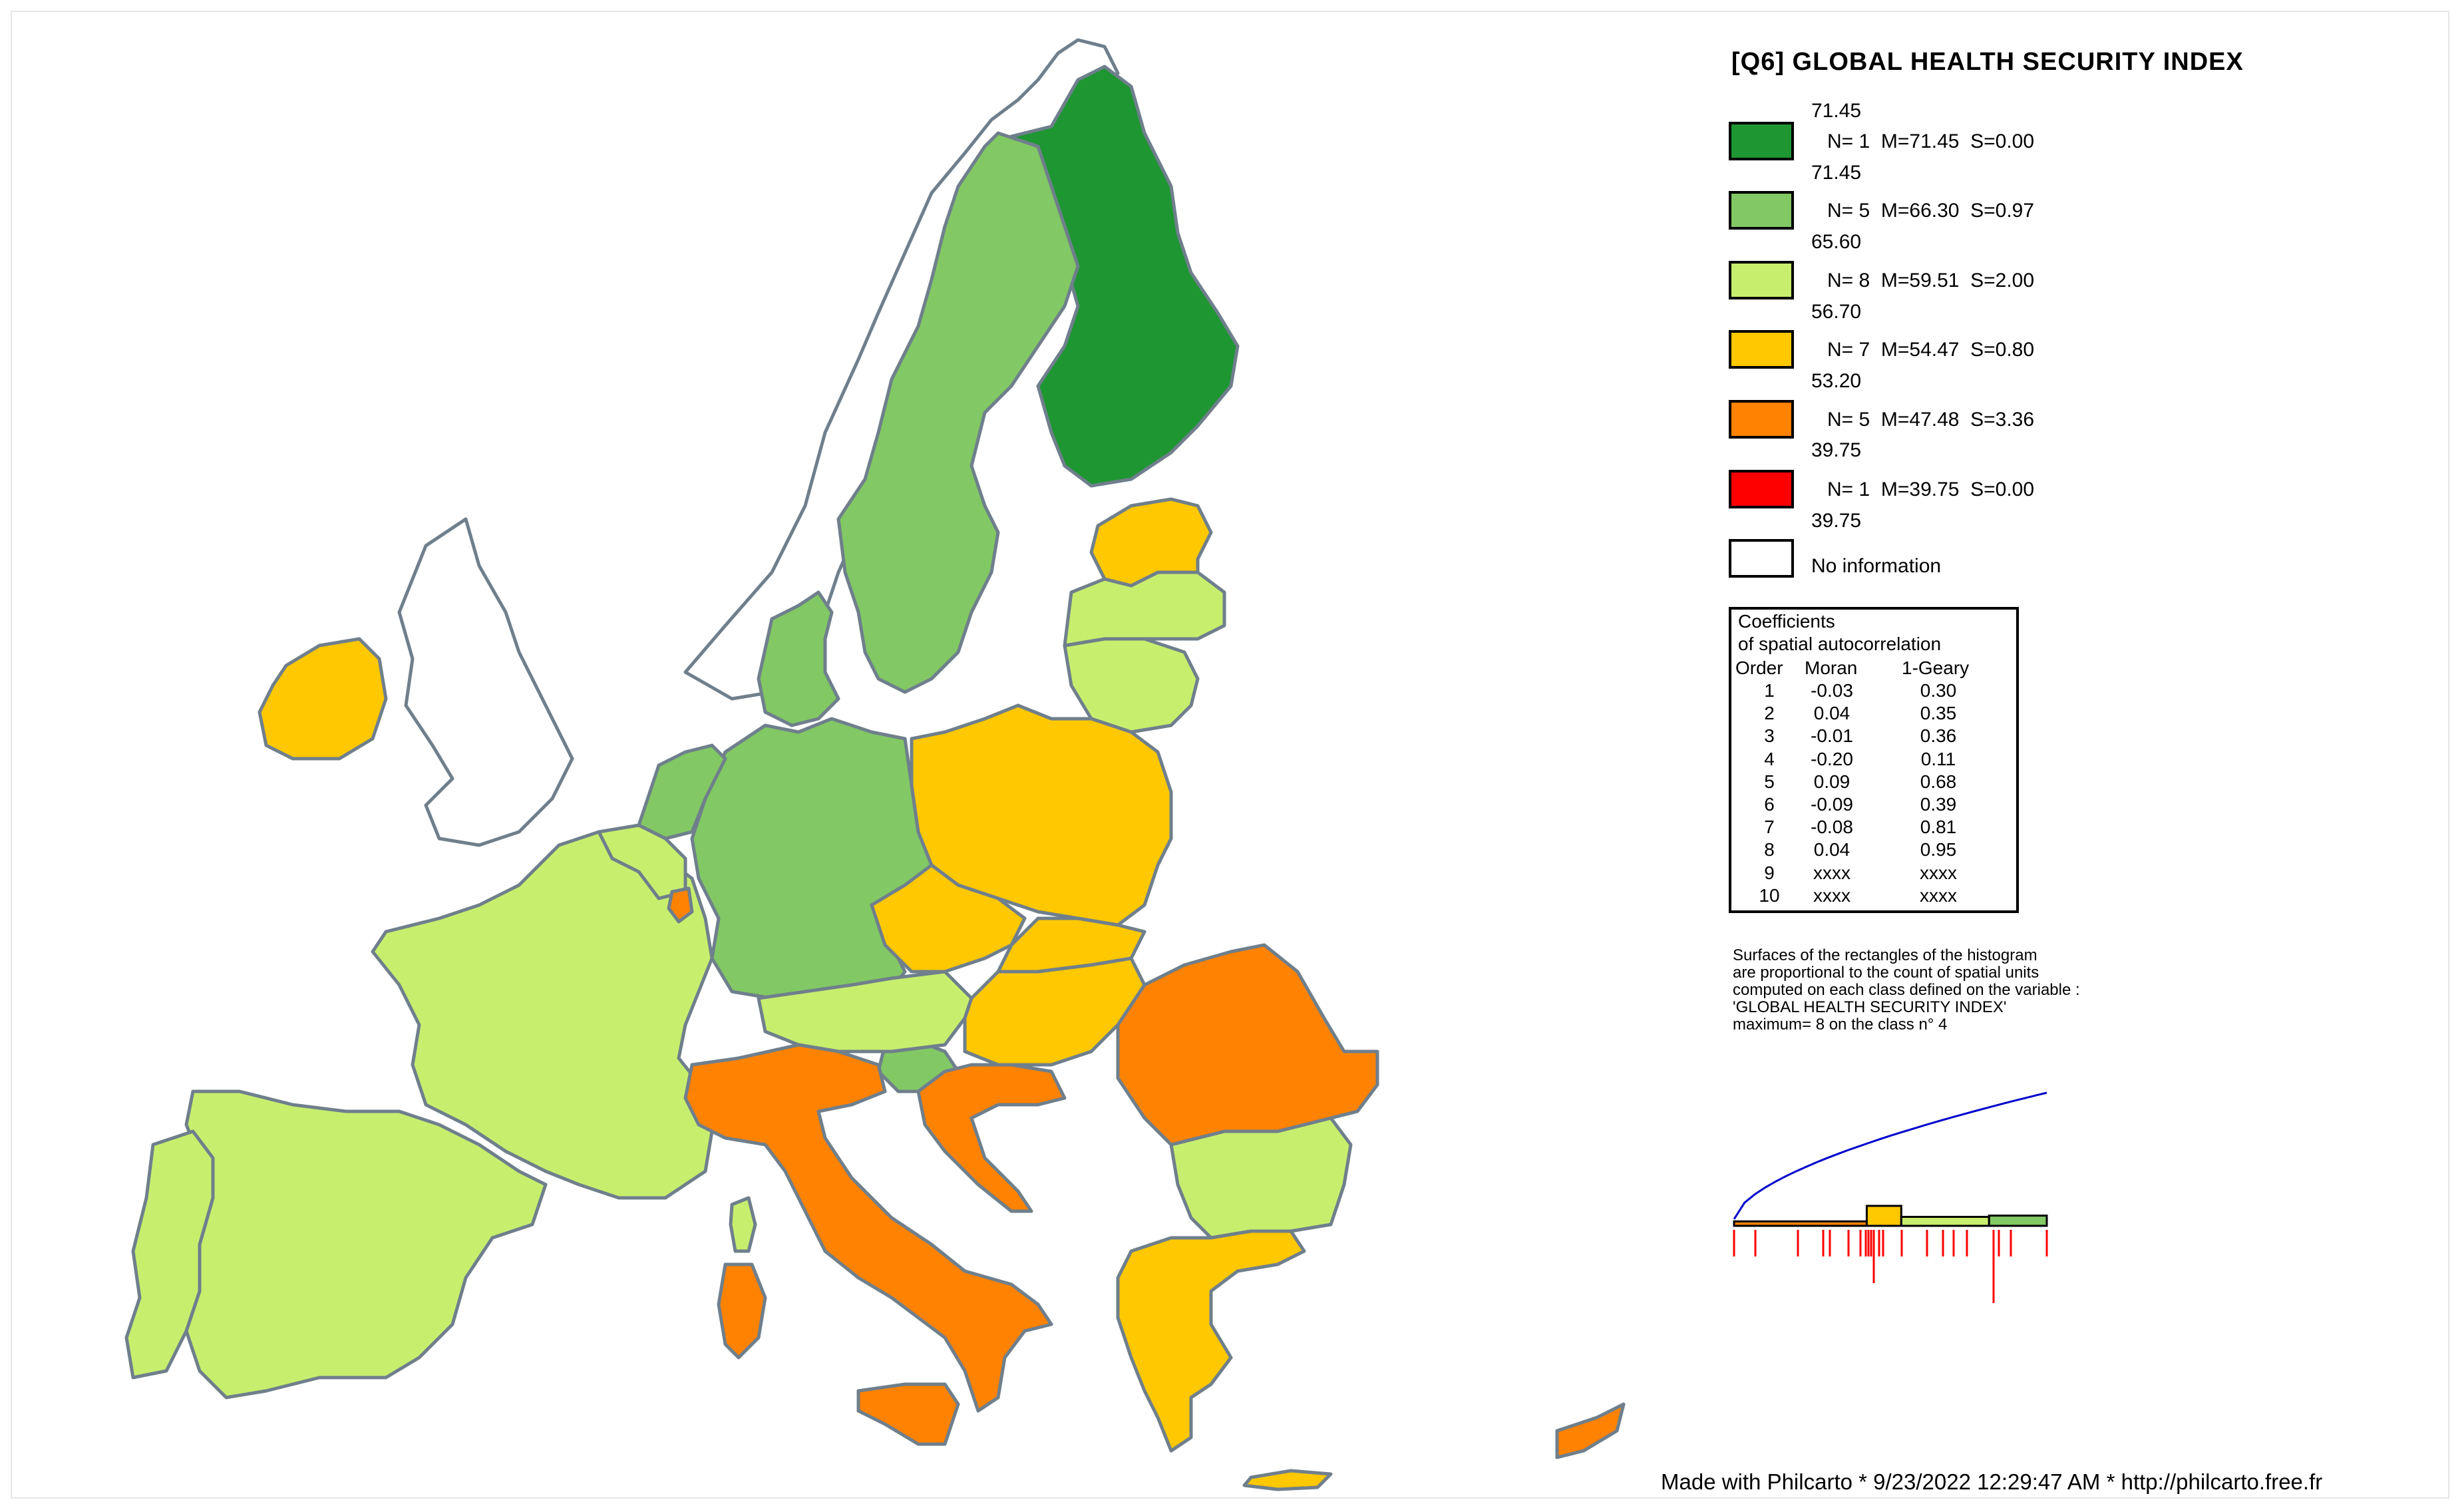  I want to click on region-denmark, so click(799, 658).